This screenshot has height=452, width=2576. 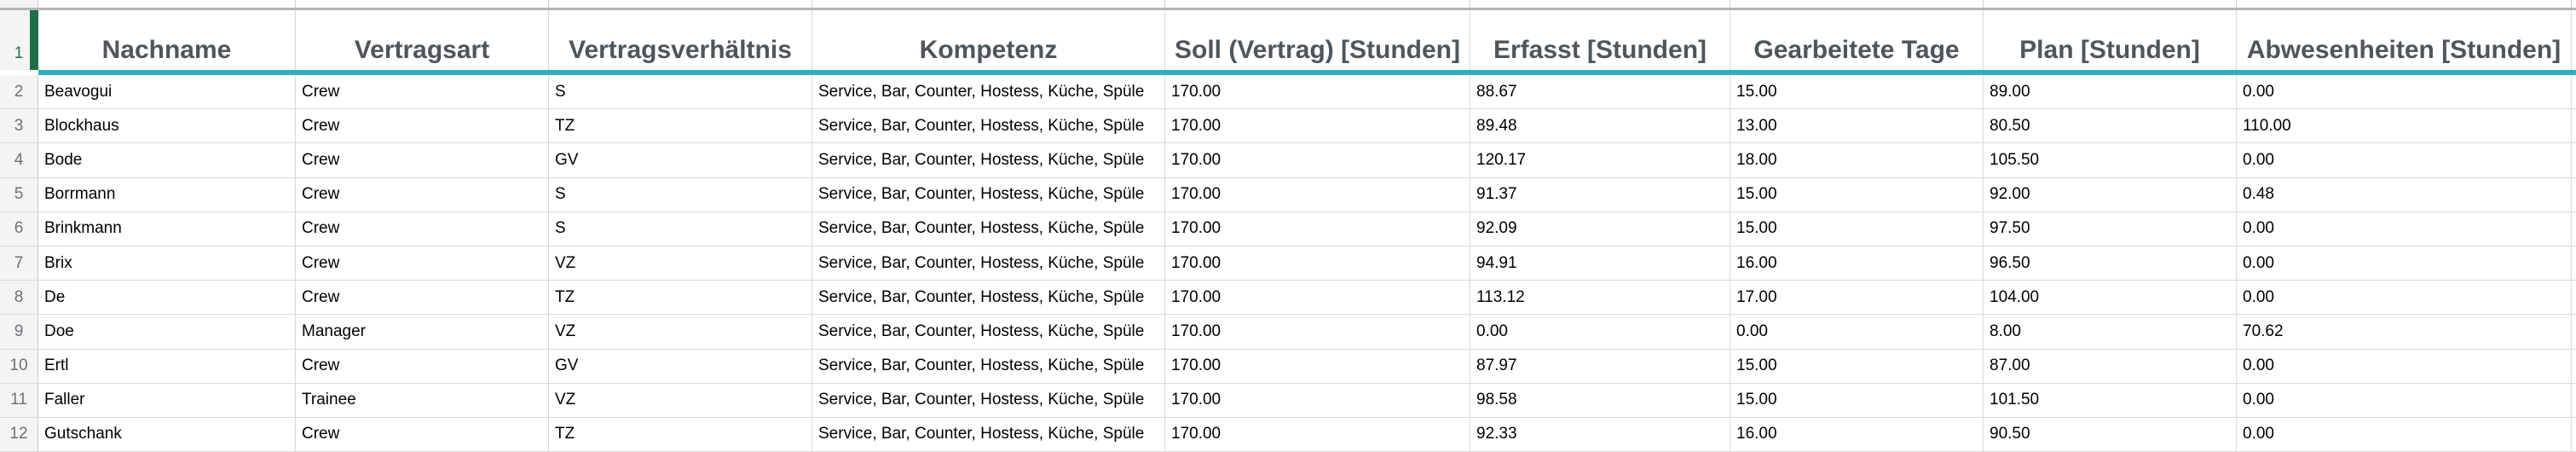 I want to click on cell-vertragsverhaeltnis: GV, so click(x=680, y=160).